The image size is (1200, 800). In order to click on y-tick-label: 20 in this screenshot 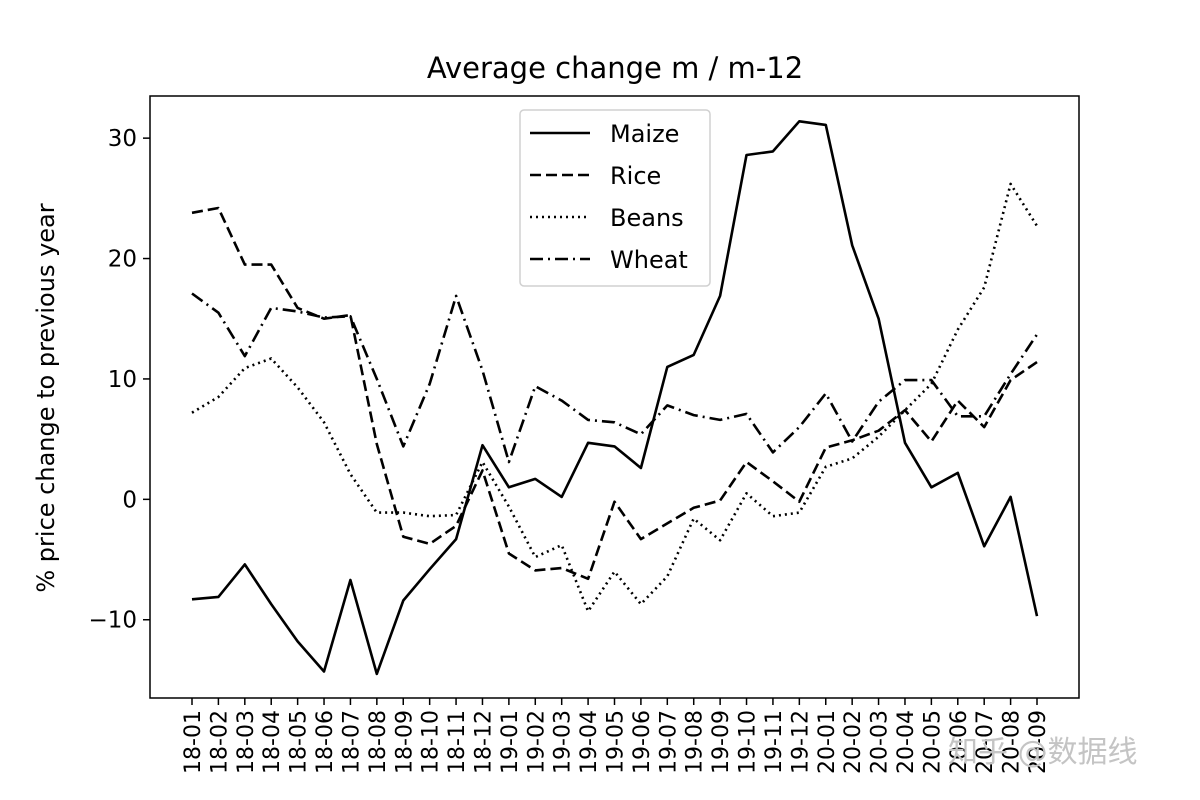, I will do `click(122, 260)`.